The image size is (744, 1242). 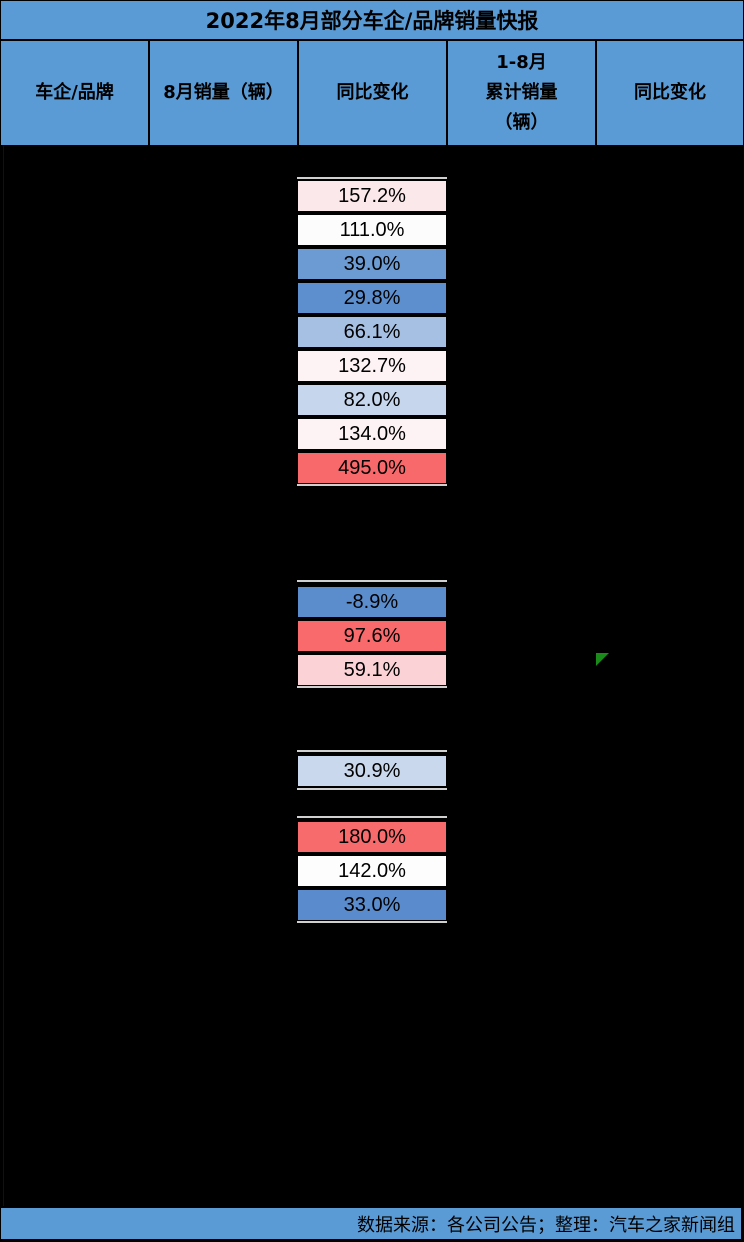 I want to click on header-ytd-sales: 1-8月 累计销量 （辆）, so click(x=521, y=93).